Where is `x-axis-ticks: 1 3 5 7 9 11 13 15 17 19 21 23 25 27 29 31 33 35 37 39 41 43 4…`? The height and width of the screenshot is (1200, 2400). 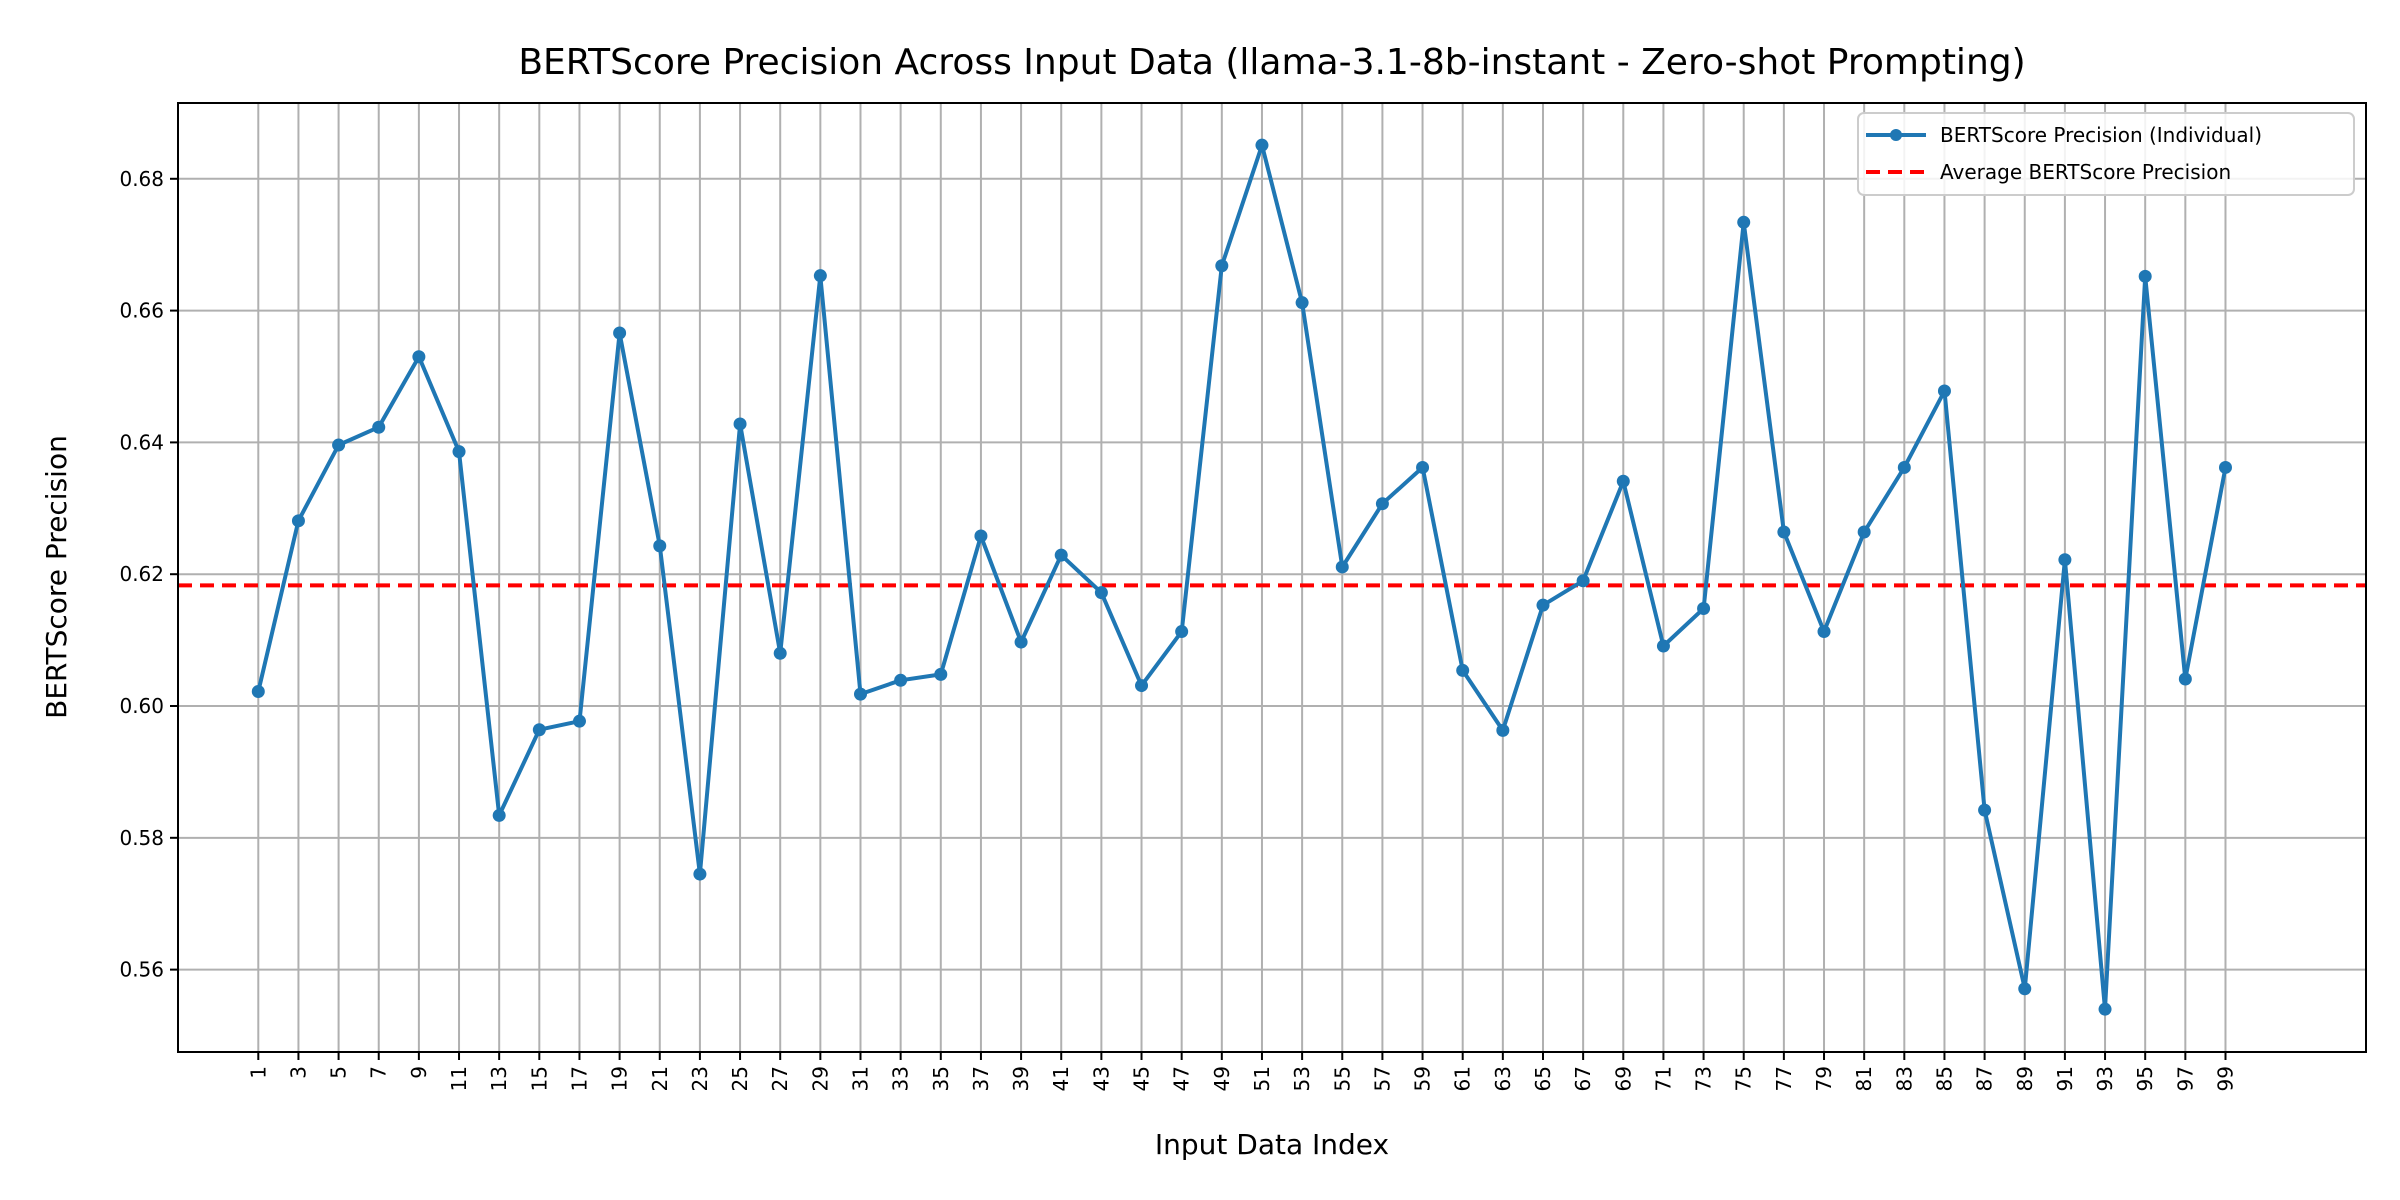 x-axis-ticks: 1 3 5 7 9 11 13 15 17 19 21 23 25 27 29 31 33 35 37 39 41 43 4… is located at coordinates (1241, 1071).